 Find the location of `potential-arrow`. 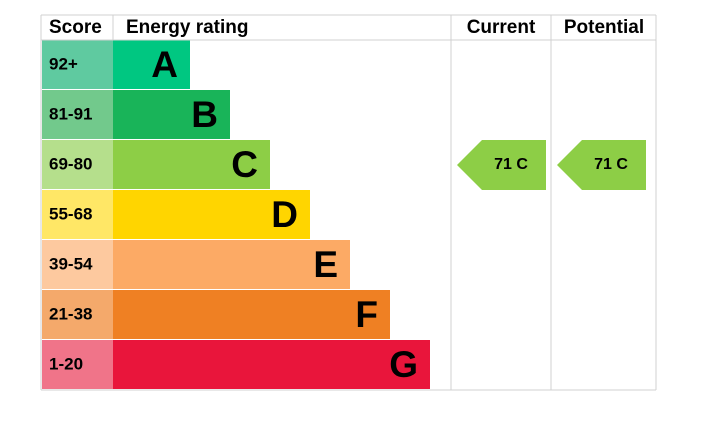

potential-arrow is located at coordinates (601, 165).